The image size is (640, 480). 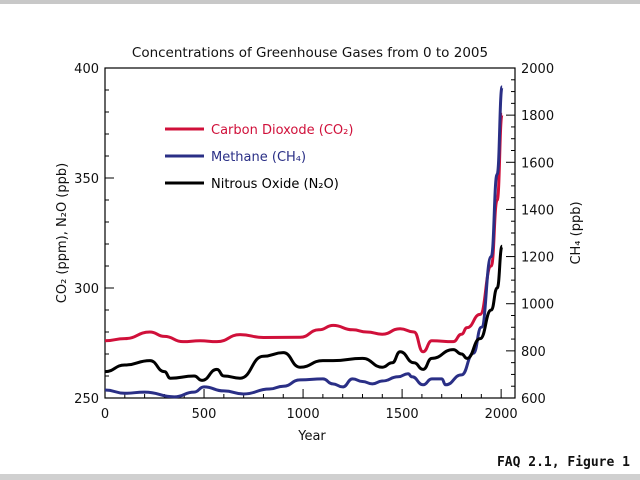 I want to click on x-tick-label: 1000, so click(x=303, y=414).